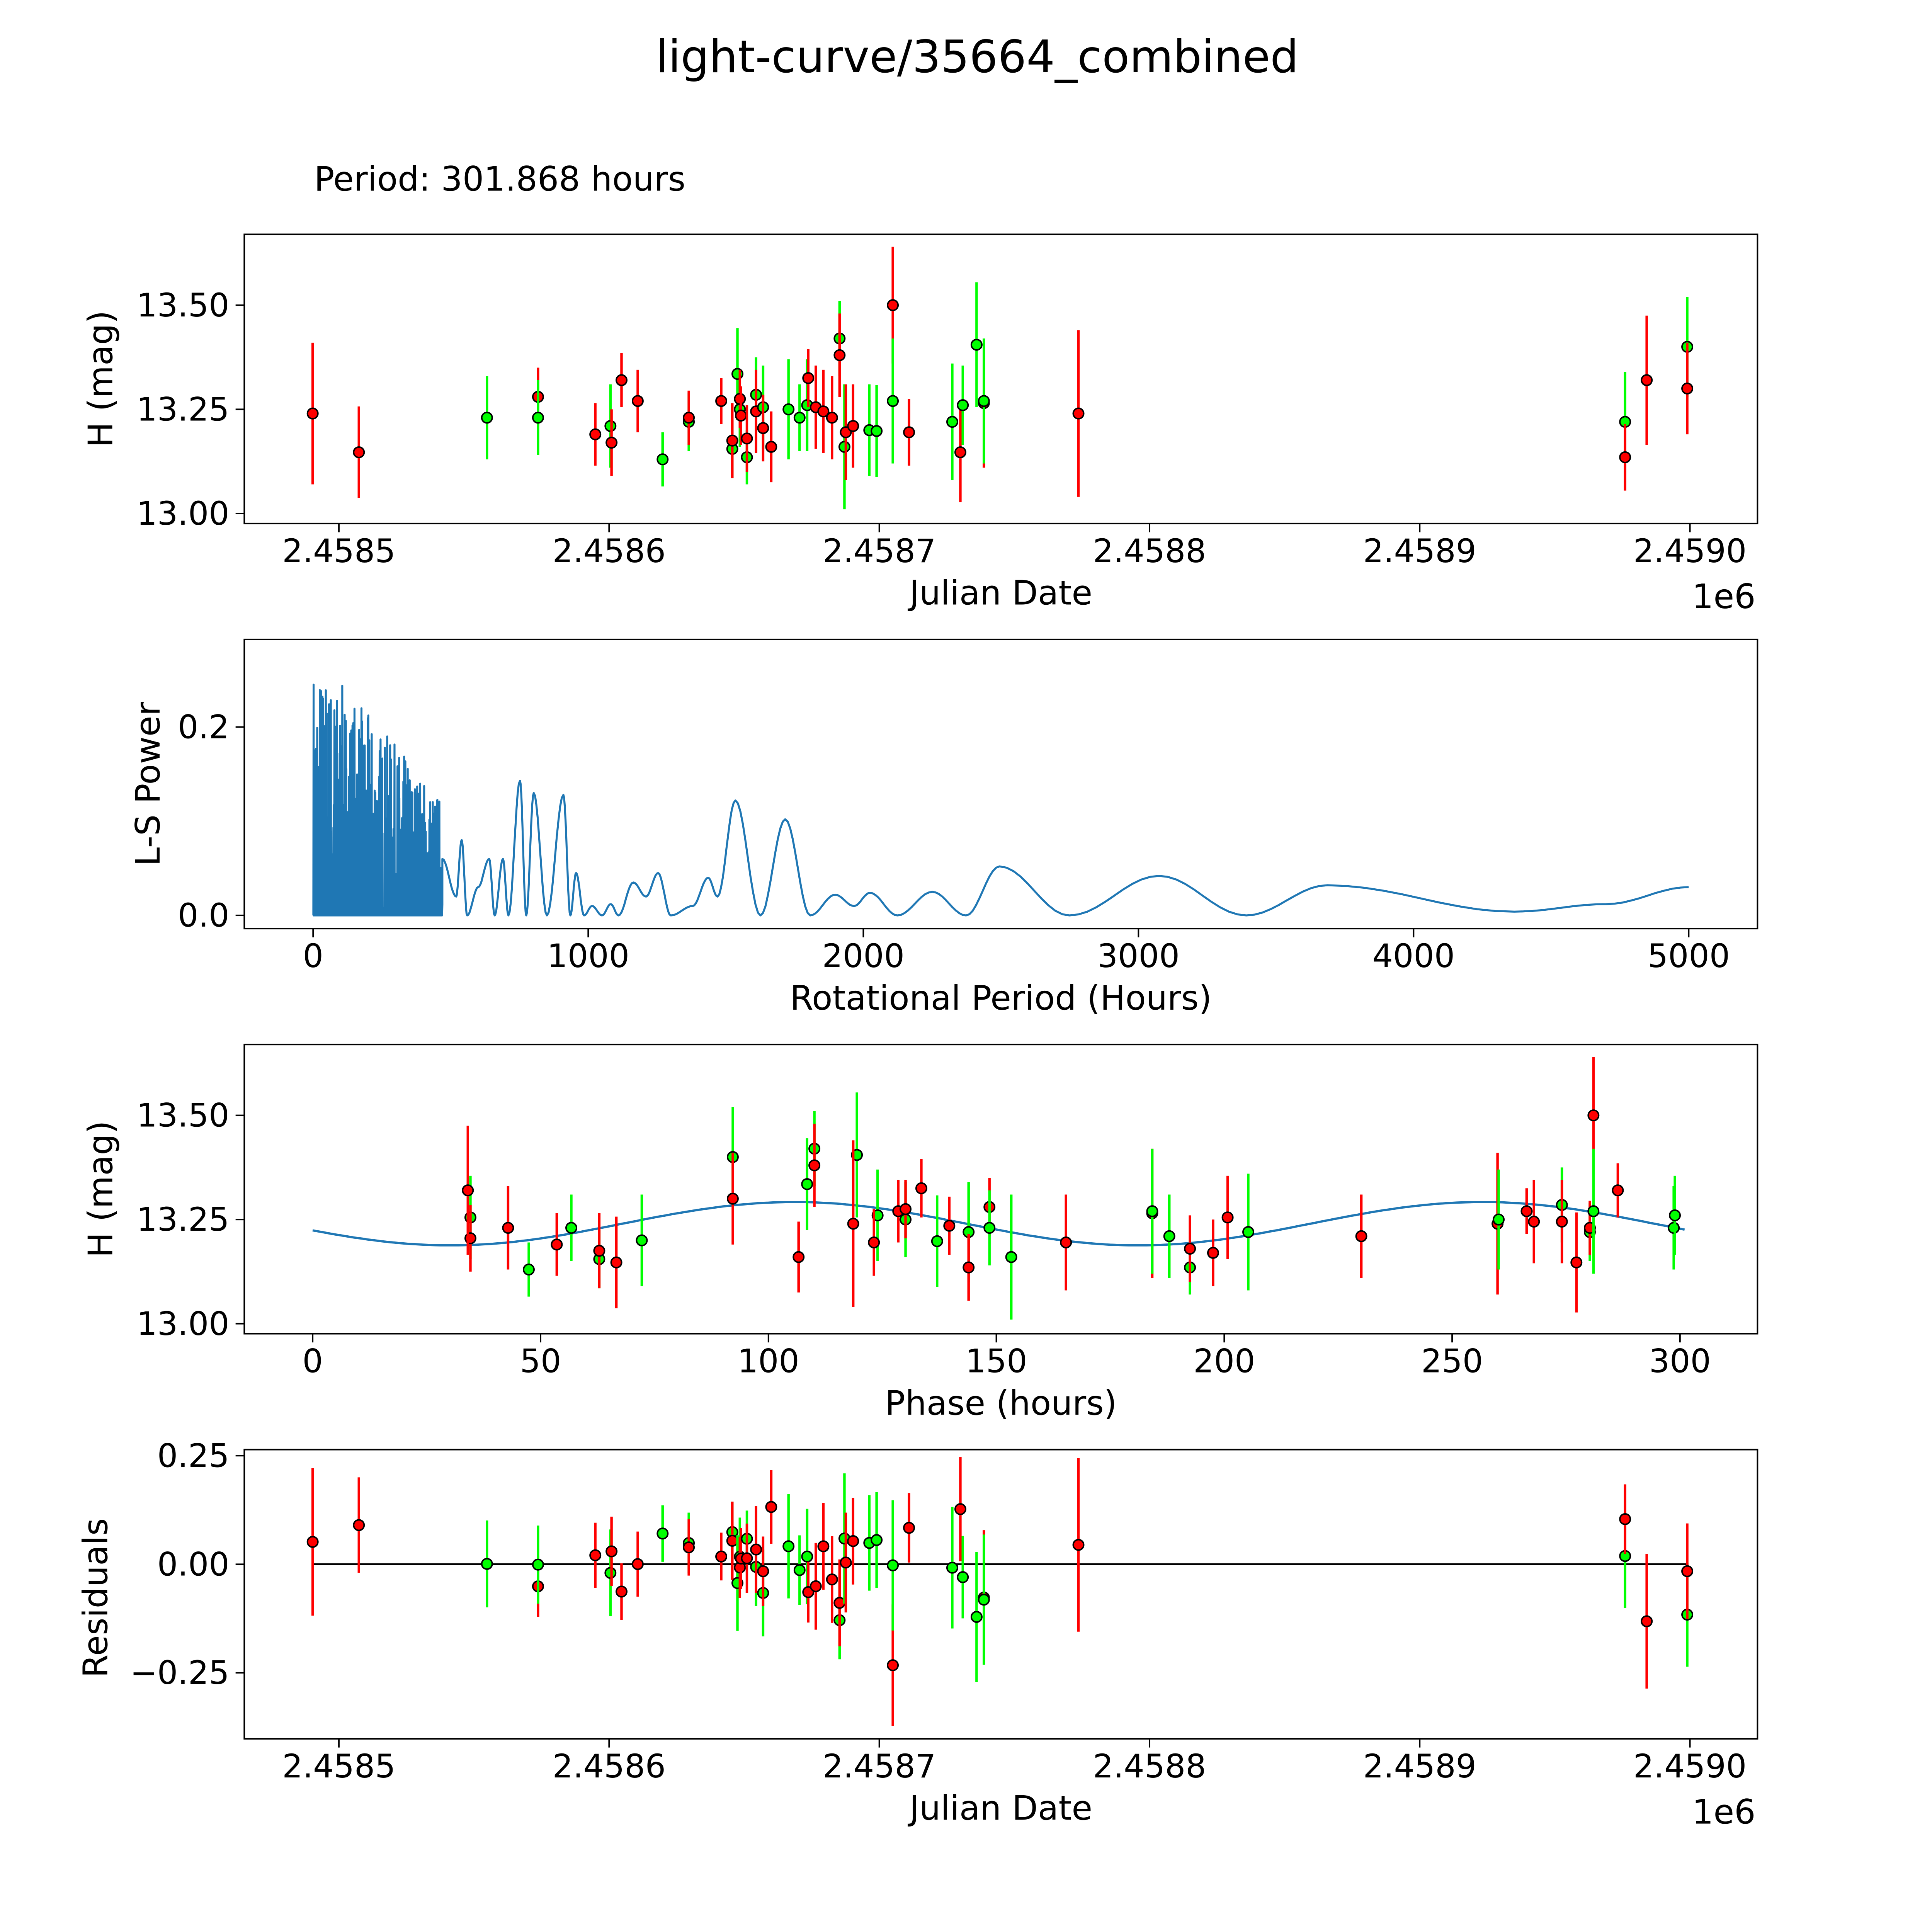 The height and width of the screenshot is (1932, 1932). I want to click on x-tick-label: 4000, so click(1413, 956).